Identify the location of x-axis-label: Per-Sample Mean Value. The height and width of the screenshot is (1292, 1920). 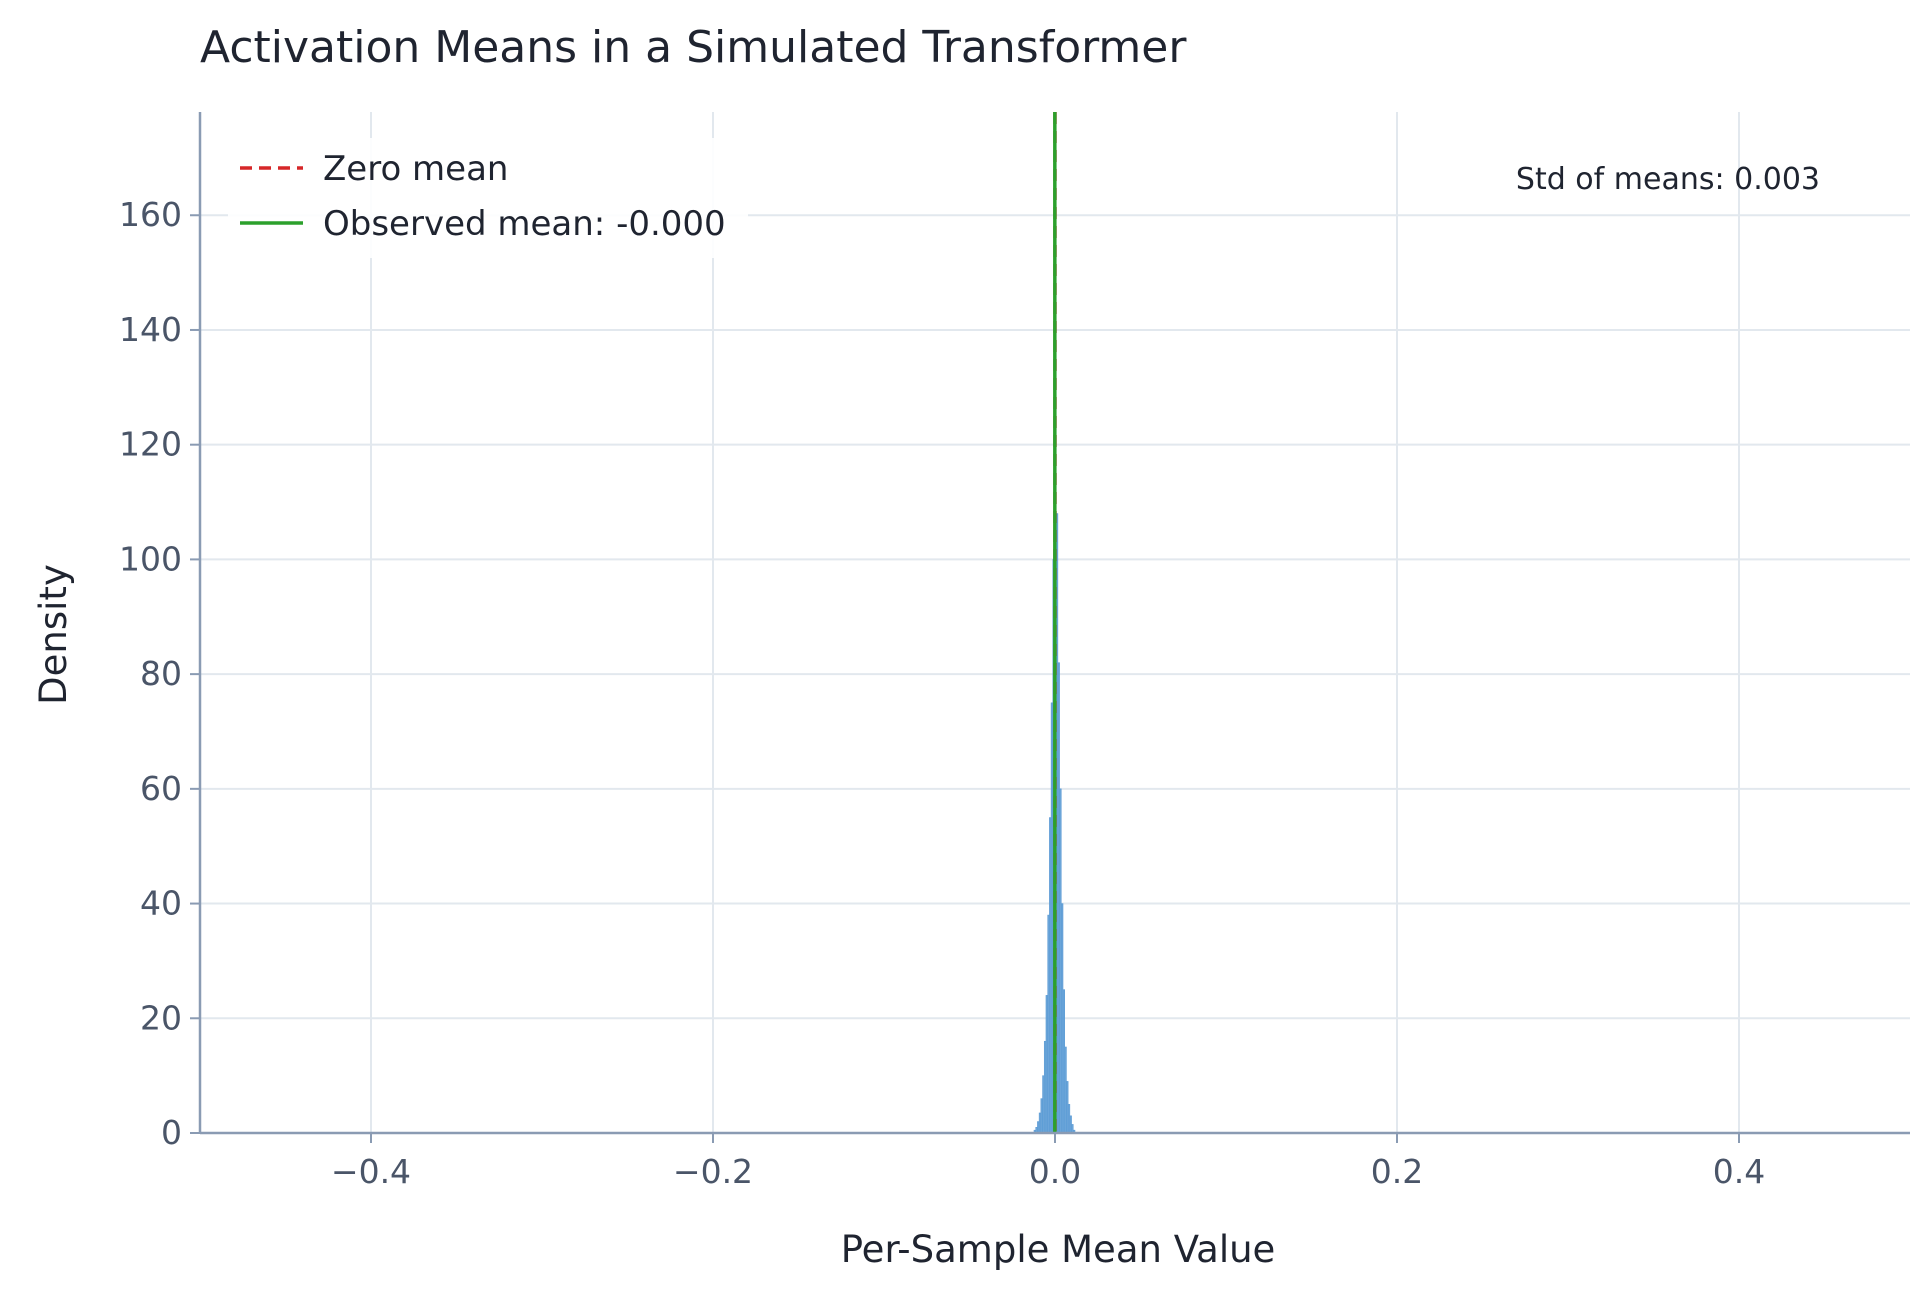
(1058, 1249).